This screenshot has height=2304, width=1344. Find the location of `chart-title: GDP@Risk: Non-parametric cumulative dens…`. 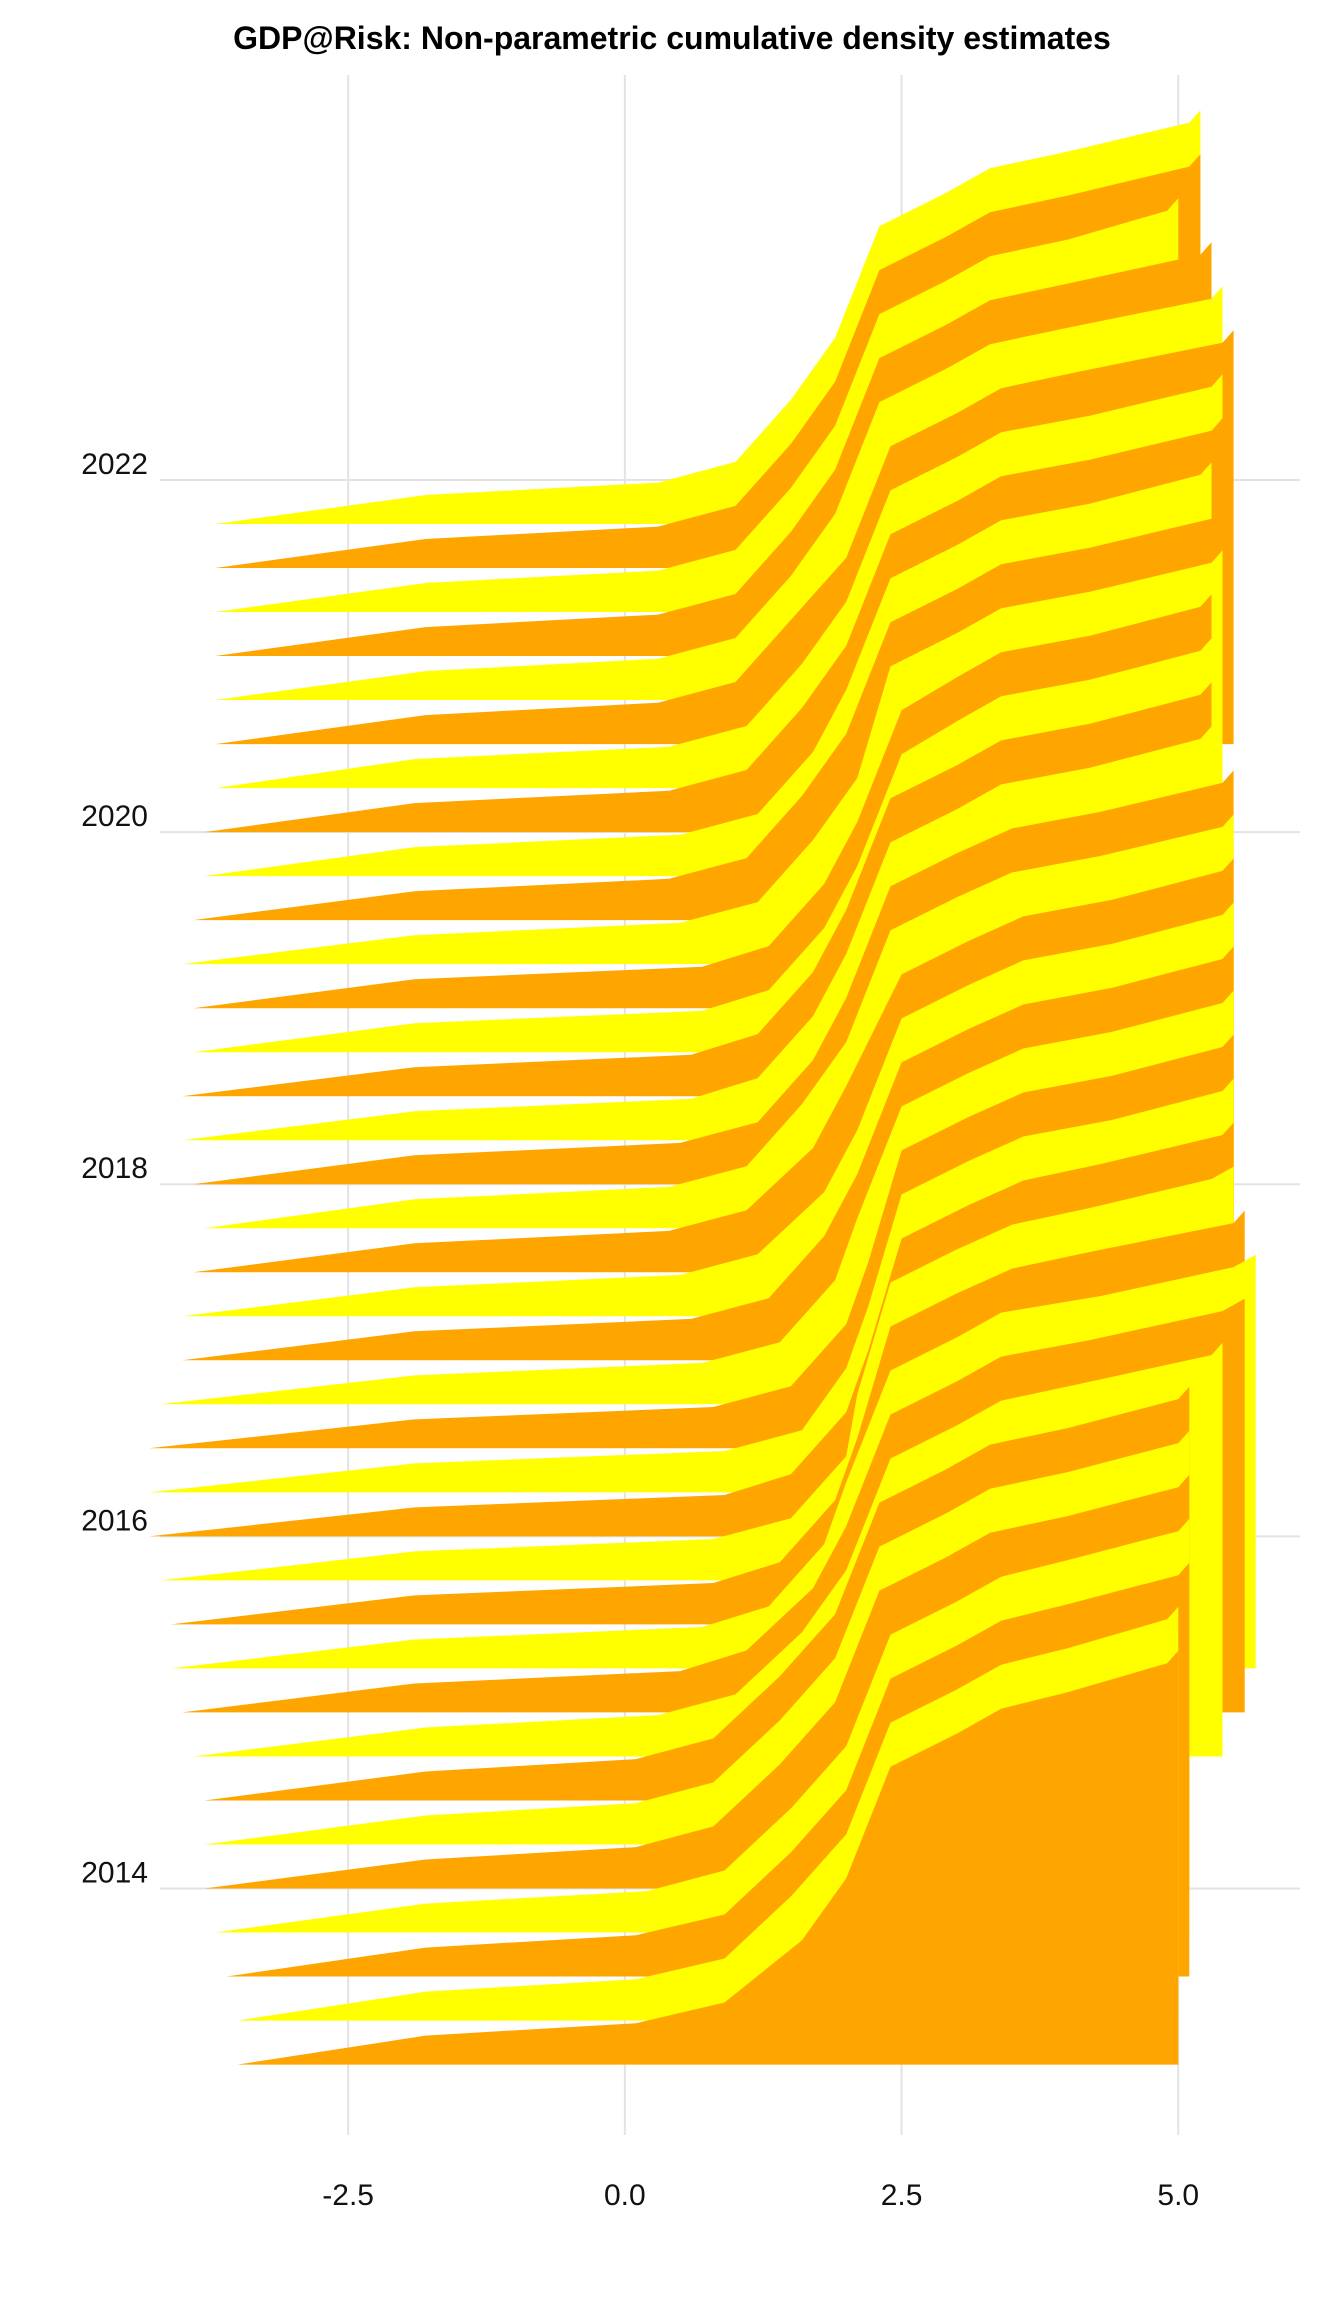

chart-title: GDP@Risk: Non-parametric cumulative dens… is located at coordinates (672, 38).